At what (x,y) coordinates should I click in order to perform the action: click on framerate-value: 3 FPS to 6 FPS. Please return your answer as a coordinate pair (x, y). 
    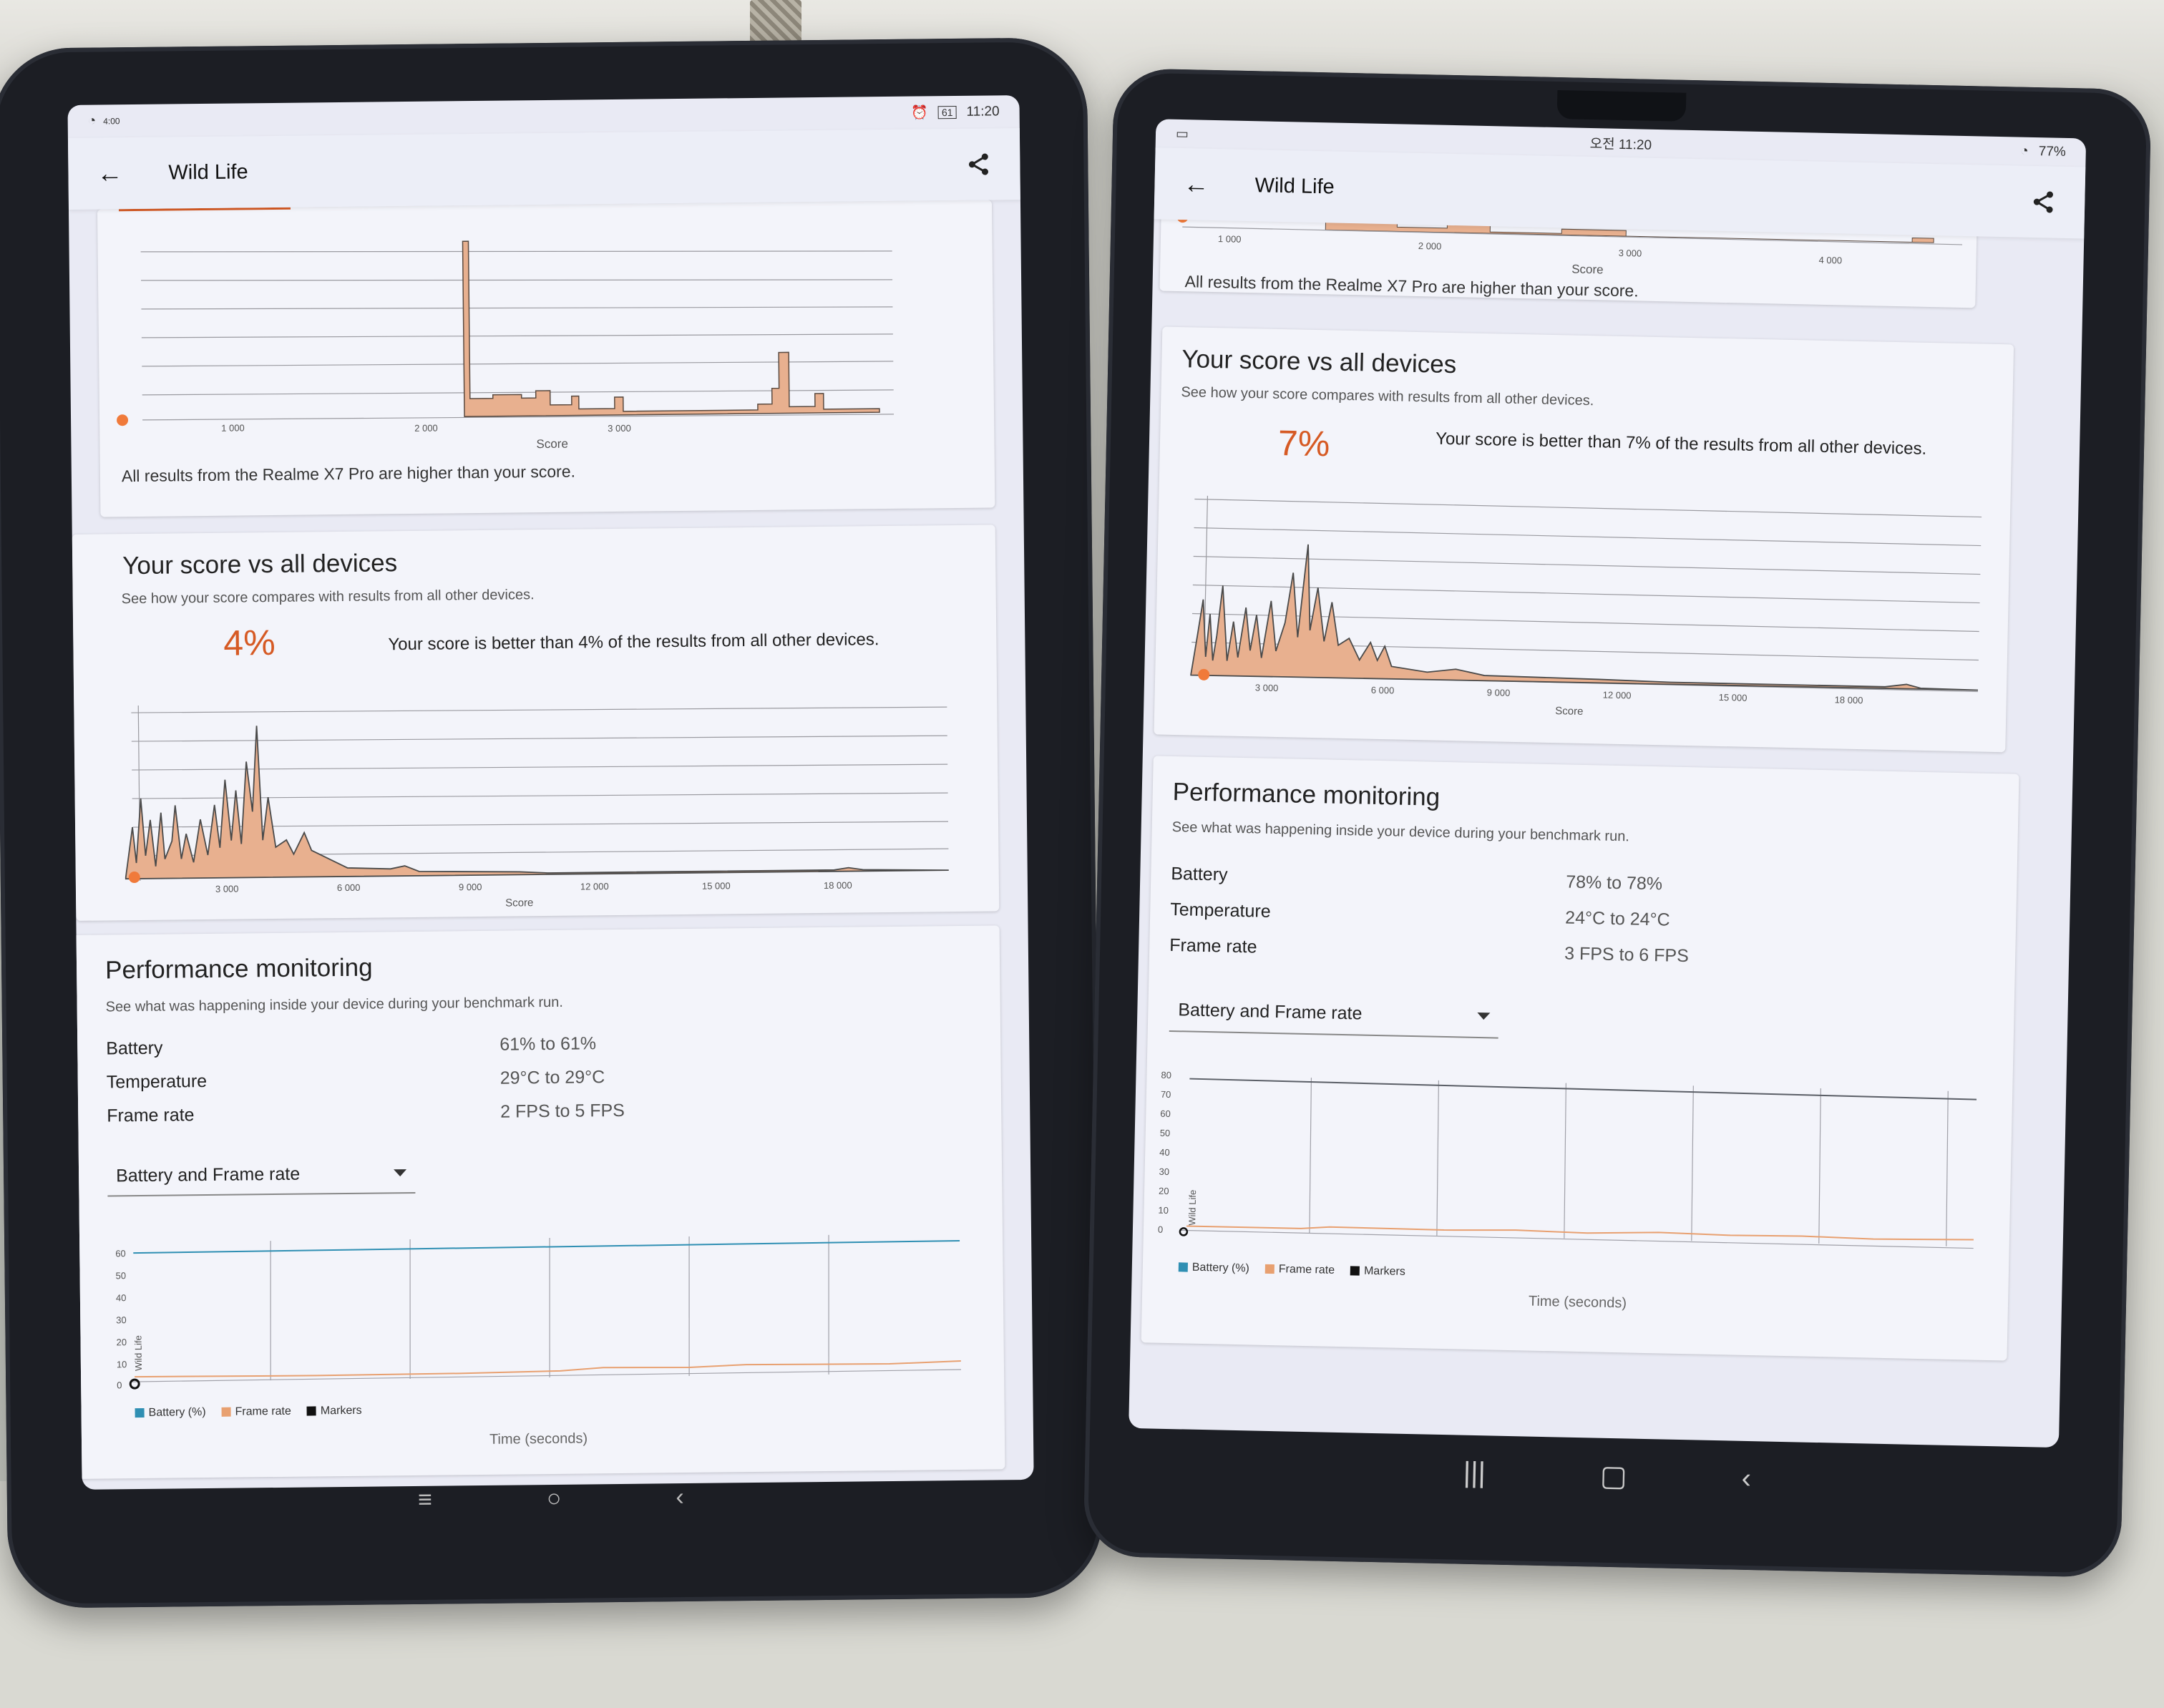
    Looking at the image, I should click on (1627, 955).